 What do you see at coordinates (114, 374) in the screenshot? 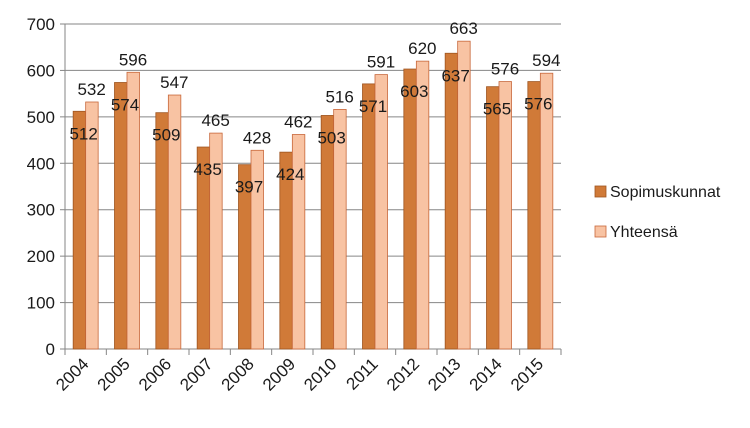
I see `x-tick-label: 2005` at bounding box center [114, 374].